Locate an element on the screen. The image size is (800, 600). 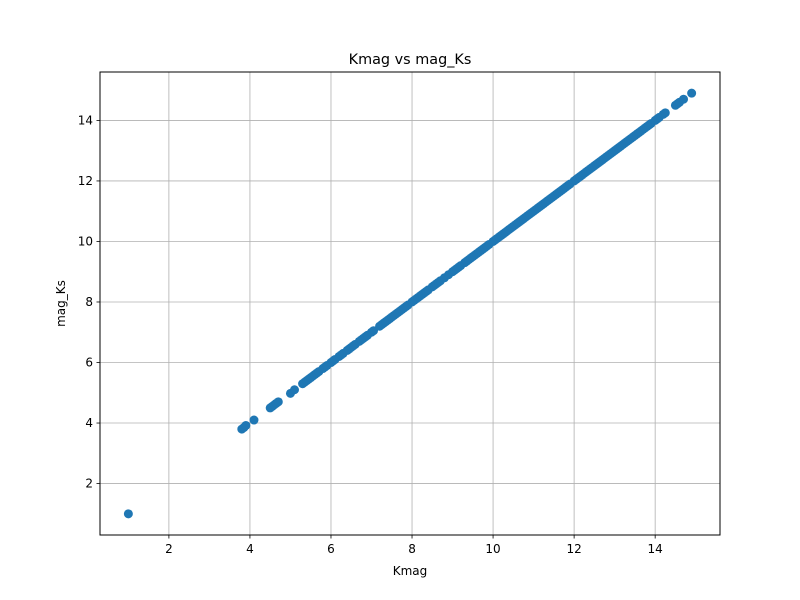
chart-title: Kmag vs mag_Ks is located at coordinates (410, 60).